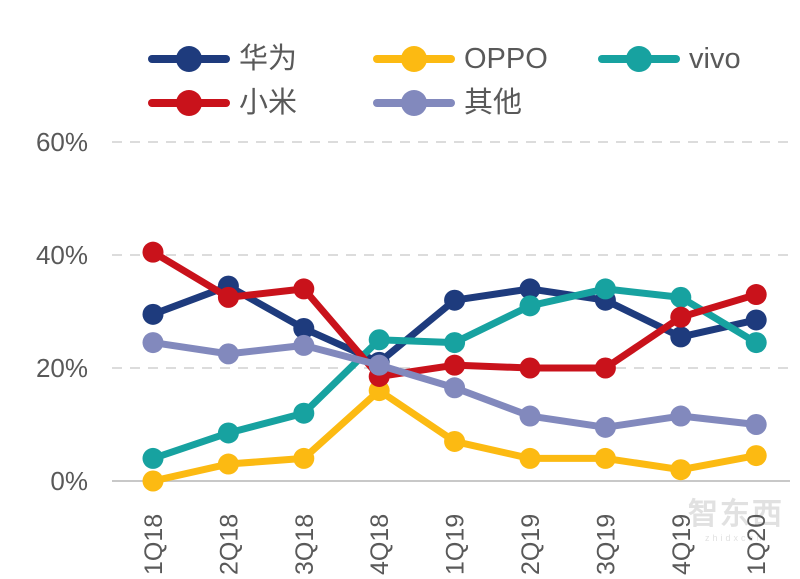  I want to click on watermark-logo: 智东西, so click(736, 514).